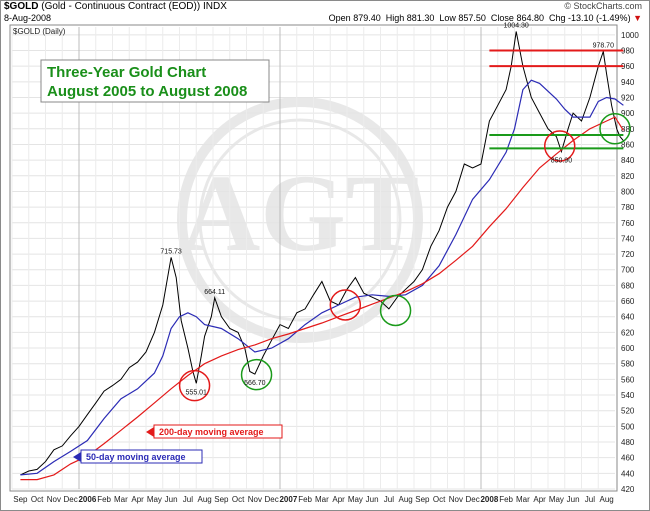 Image resolution: width=650 pixels, height=511 pixels. I want to click on y-tick-label: 800, so click(628, 191).